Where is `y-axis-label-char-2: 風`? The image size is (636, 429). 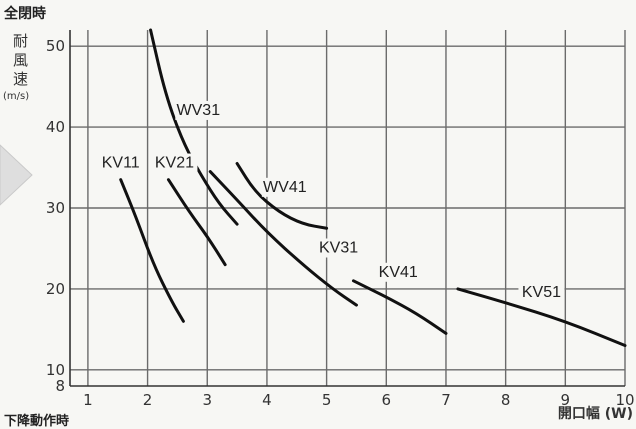 y-axis-label-char-2: 風 is located at coordinates (21, 60).